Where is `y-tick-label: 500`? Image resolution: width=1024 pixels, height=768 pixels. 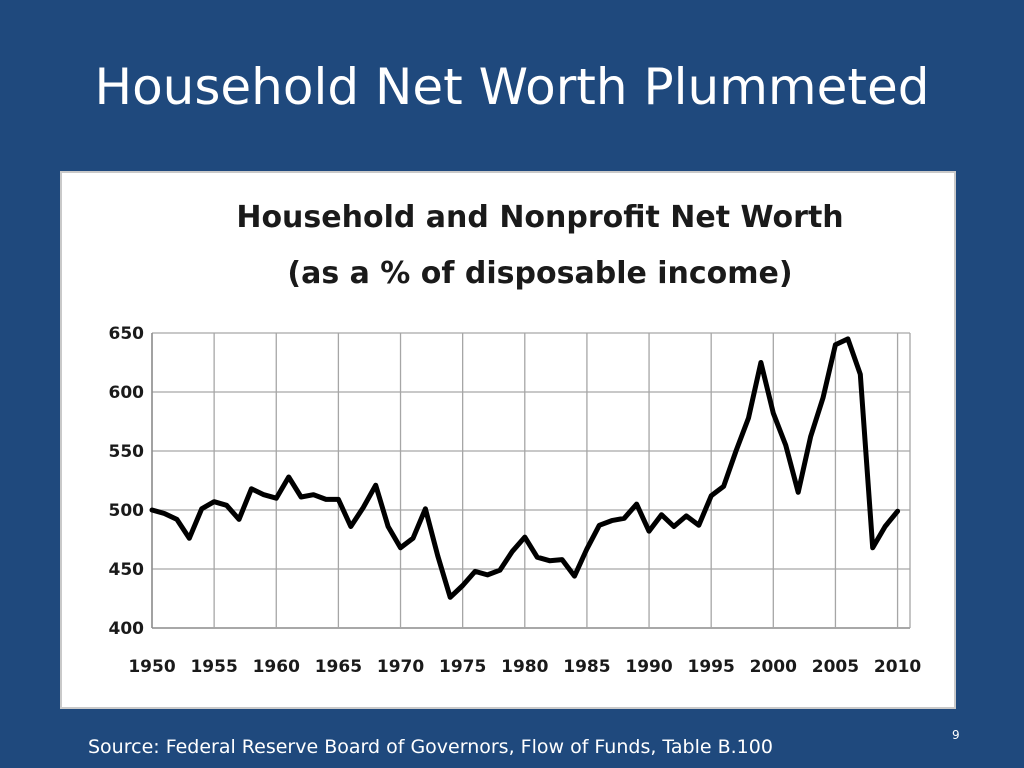 y-tick-label: 500 is located at coordinates (127, 511).